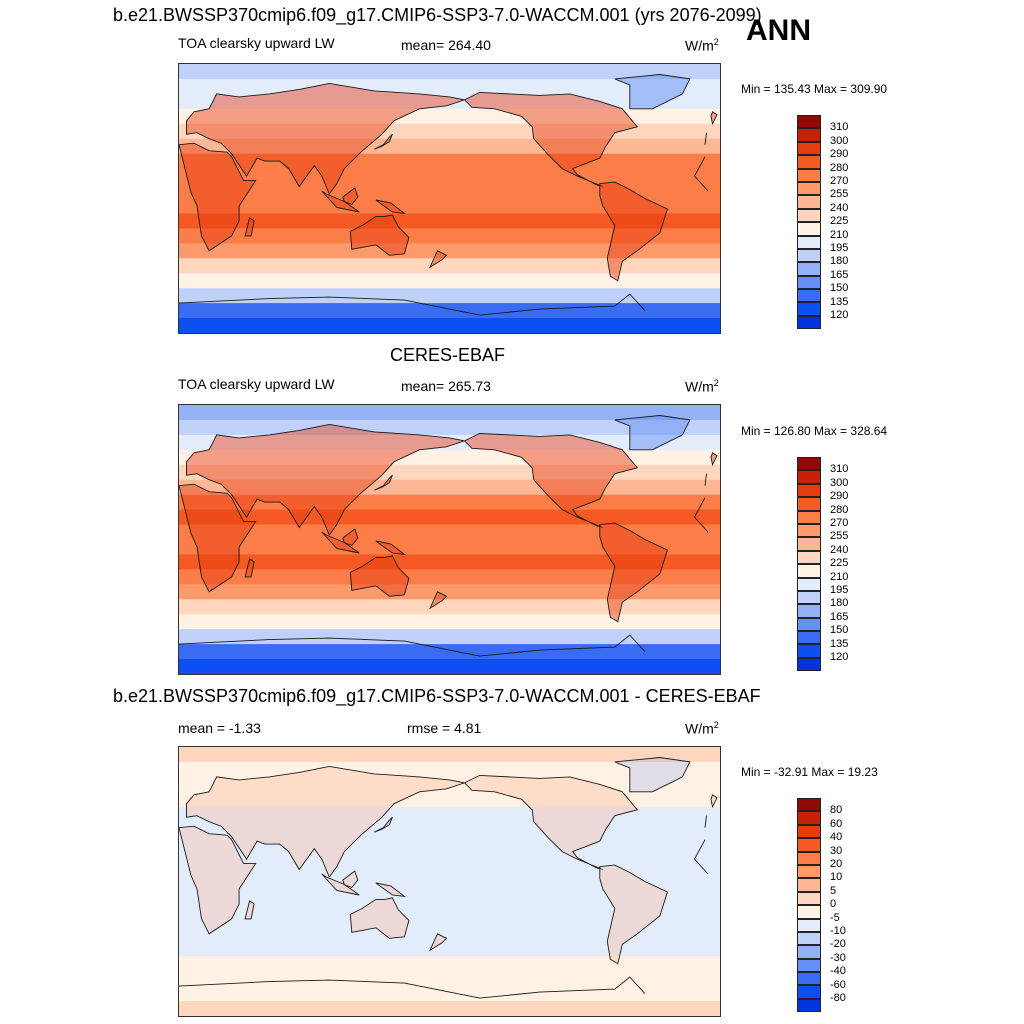 The image size is (1024, 1024). I want to click on colorbar-tick-label: 165, so click(839, 616).